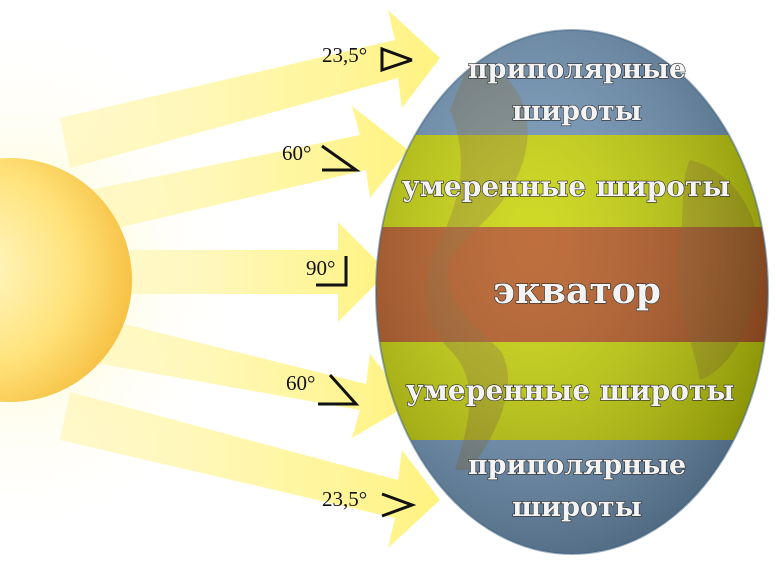  What do you see at coordinates (577, 111) in the screenshot?
I see `zone-label-top-polar-2: широты` at bounding box center [577, 111].